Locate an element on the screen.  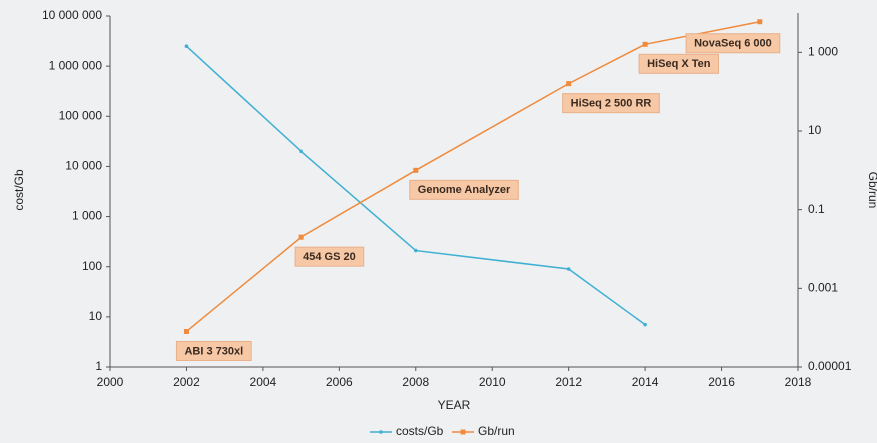
y-tick-label: 100 000 is located at coordinates (81, 115).